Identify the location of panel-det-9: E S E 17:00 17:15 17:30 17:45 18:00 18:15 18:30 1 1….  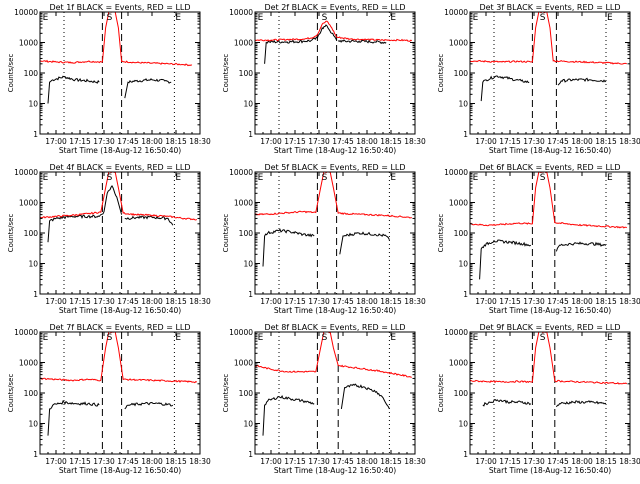
(538, 399).